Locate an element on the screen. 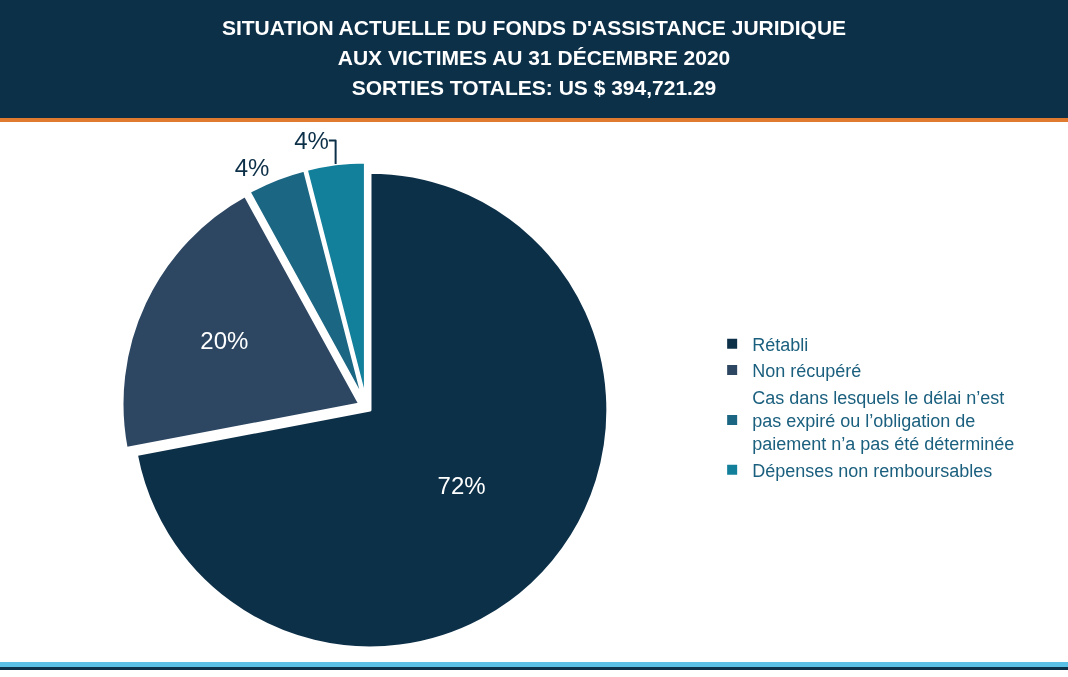 The image size is (1068, 677). legend-label: Dépenses non remboursables is located at coordinates (872, 470).